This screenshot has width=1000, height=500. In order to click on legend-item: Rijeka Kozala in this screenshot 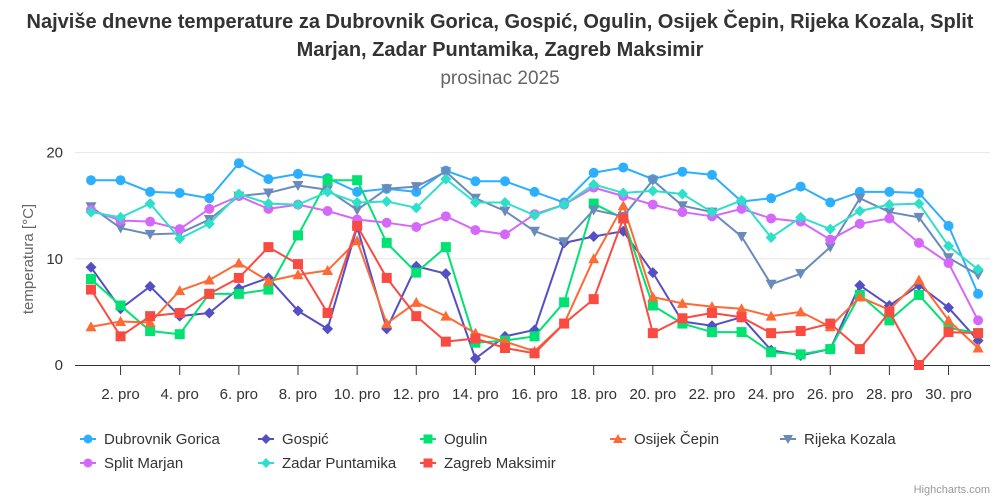, I will do `click(838, 439)`.